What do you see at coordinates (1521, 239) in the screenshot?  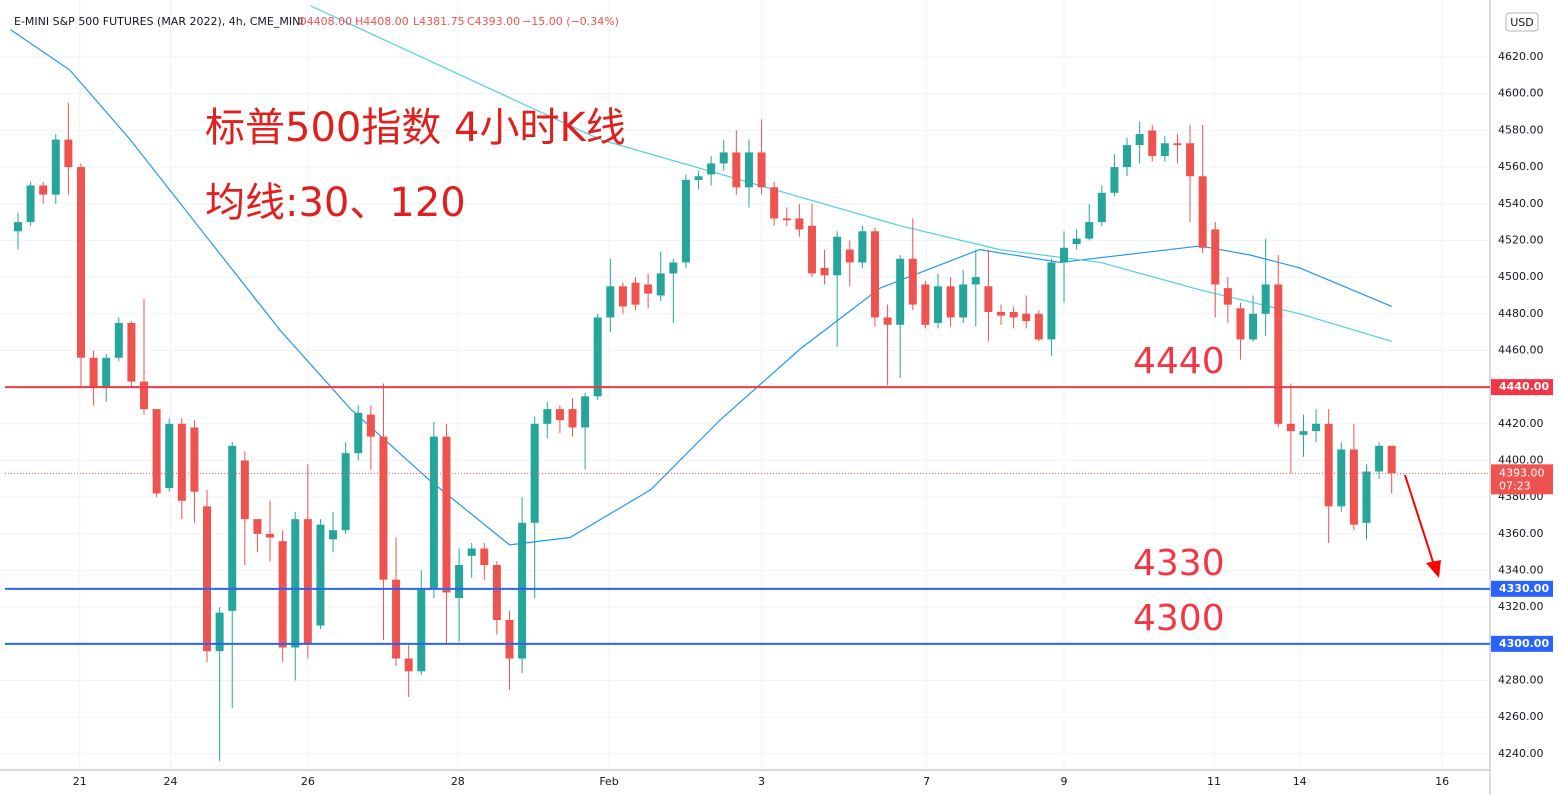 I see `y-tick-label: 4520.00` at bounding box center [1521, 239].